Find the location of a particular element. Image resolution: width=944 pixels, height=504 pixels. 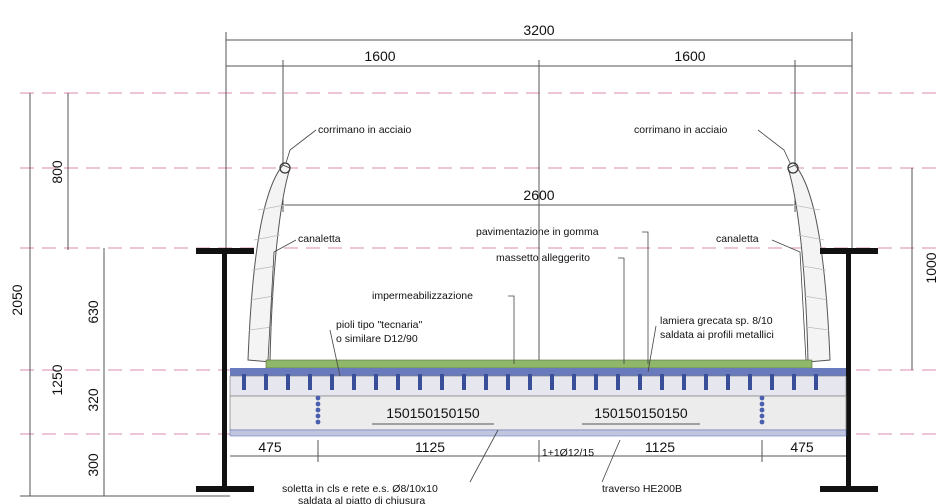

label-crossbeam: traverso HE200B is located at coordinates (642, 489).